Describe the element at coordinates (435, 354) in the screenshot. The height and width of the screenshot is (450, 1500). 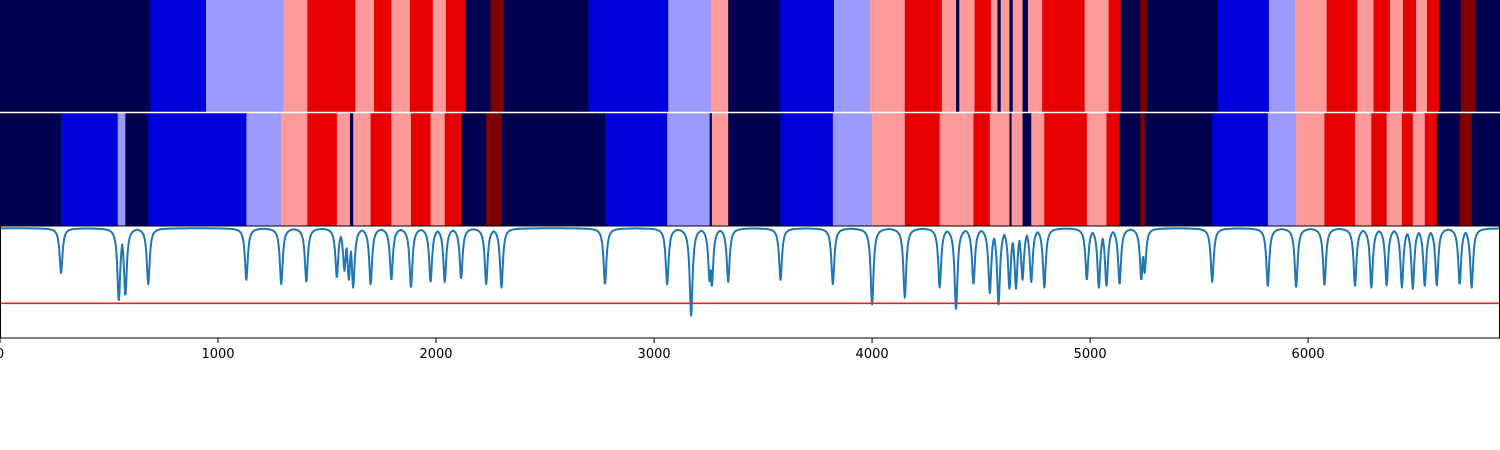
I see `x-tick-label-2000: 2000` at that location.